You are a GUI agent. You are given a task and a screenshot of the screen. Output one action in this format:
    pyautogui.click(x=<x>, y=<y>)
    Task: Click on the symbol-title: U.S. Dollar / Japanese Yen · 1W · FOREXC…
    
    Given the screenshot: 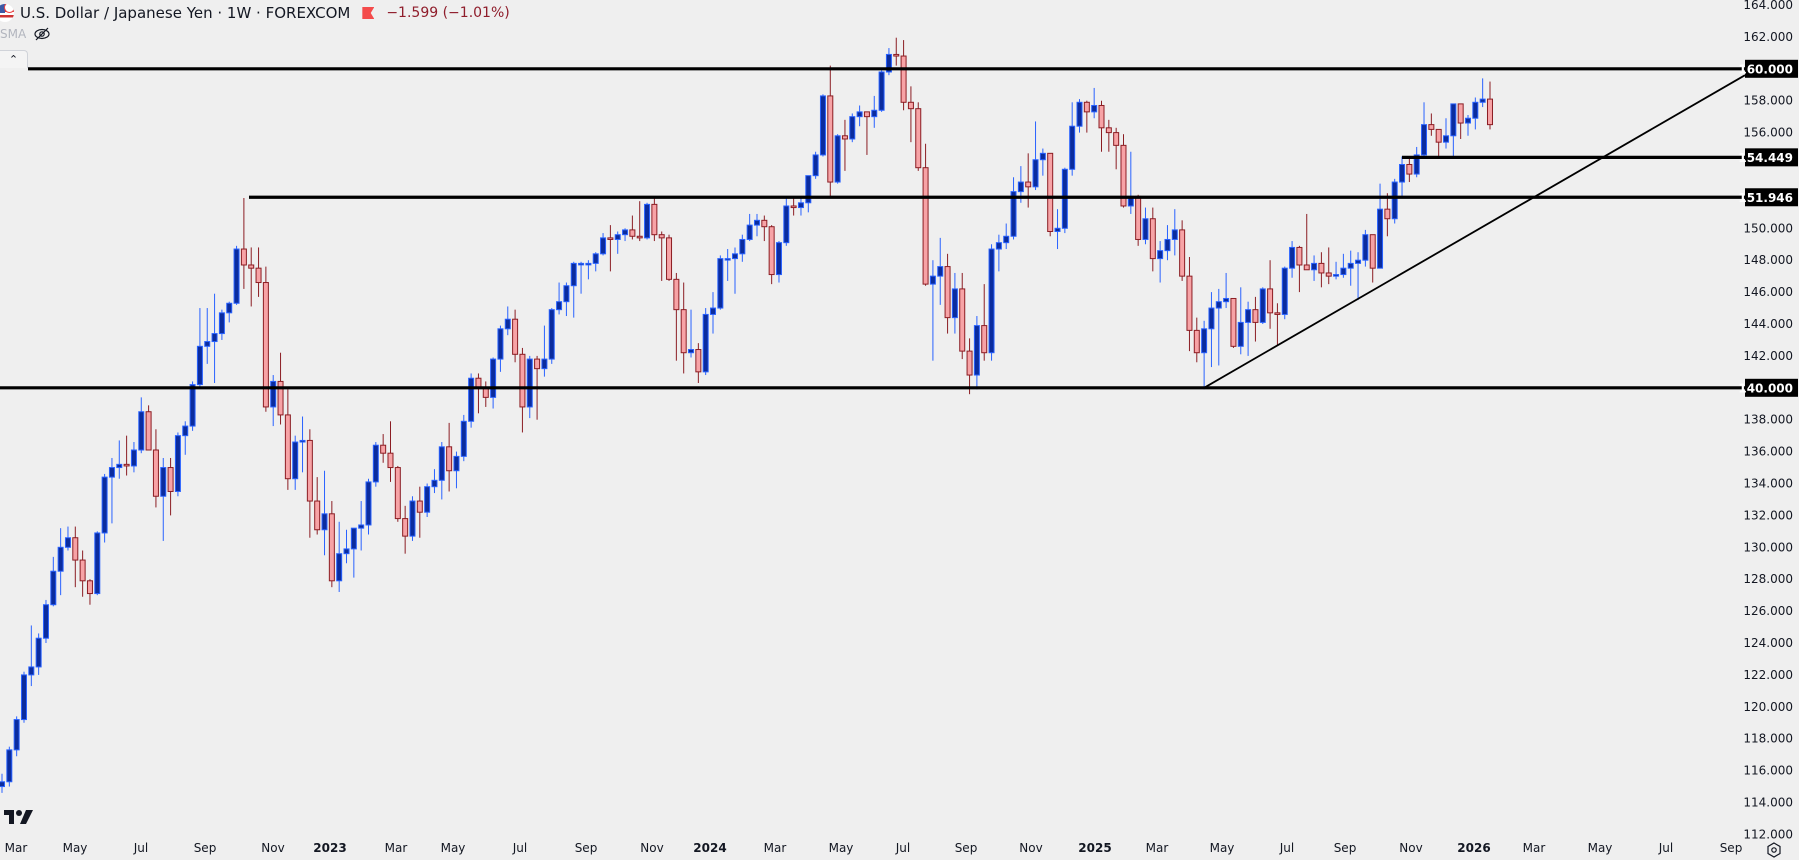 What is the action you would take?
    pyautogui.click(x=185, y=13)
    